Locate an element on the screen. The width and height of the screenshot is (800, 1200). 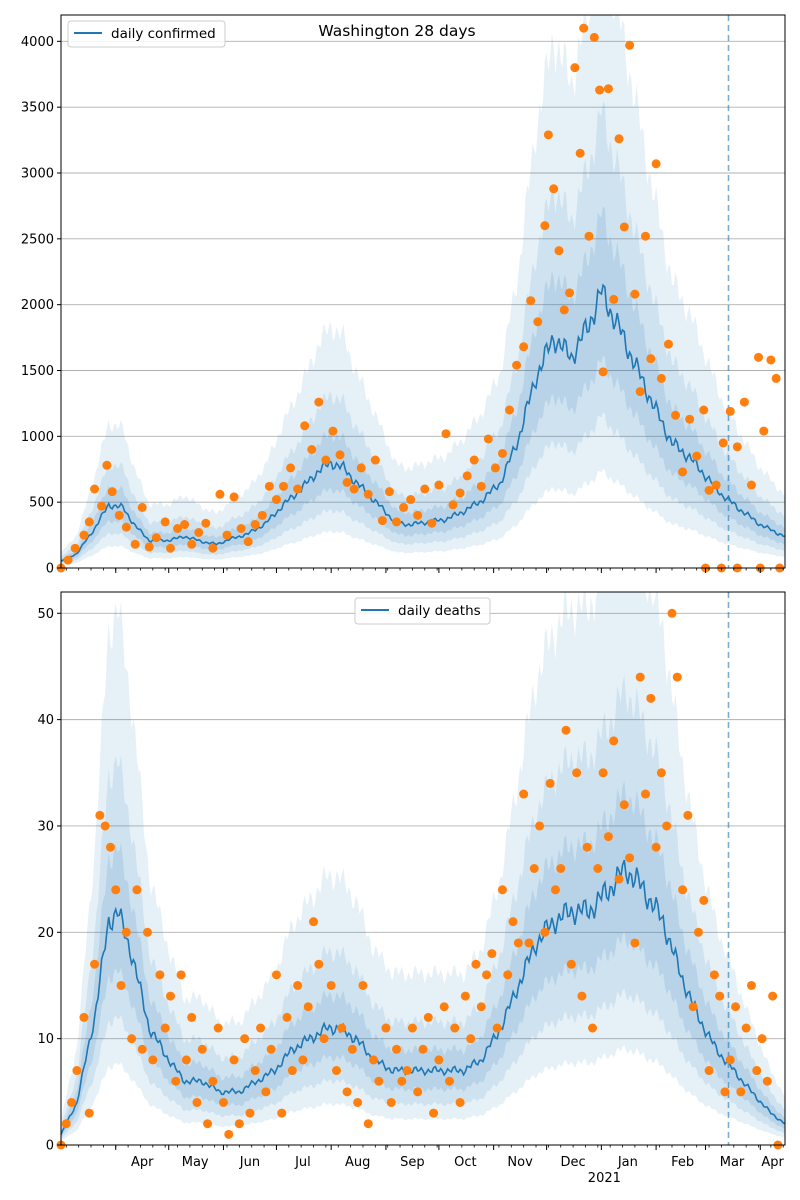
x-tick-label: Dec is located at coordinates (573, 1162).